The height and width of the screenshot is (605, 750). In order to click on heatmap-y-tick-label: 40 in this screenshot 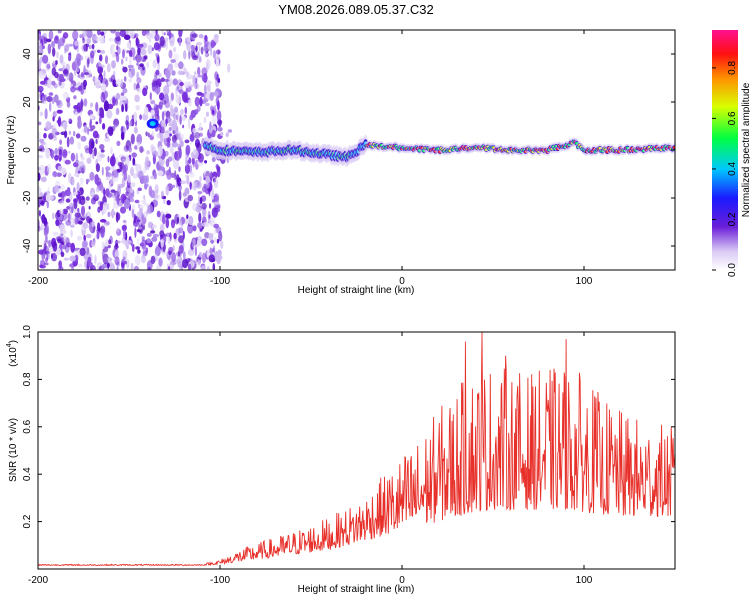, I will do `click(27, 54)`.